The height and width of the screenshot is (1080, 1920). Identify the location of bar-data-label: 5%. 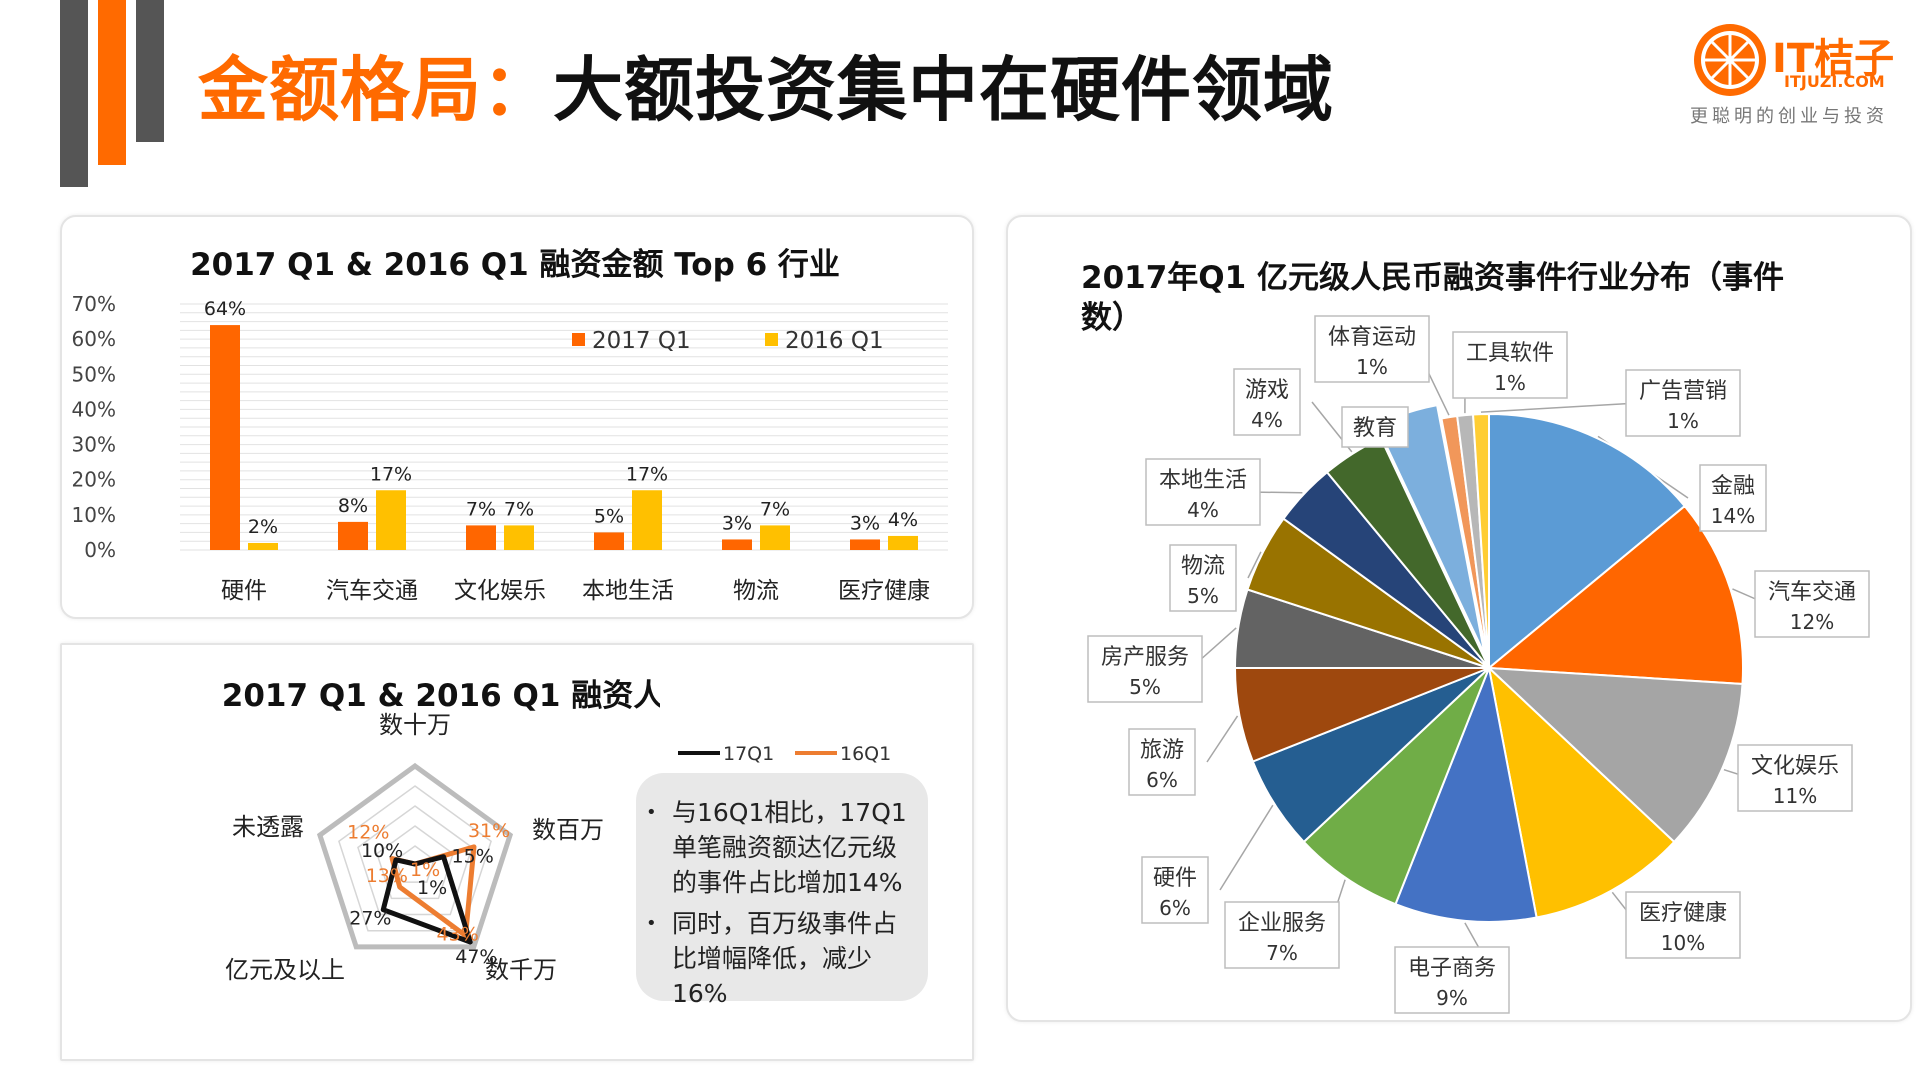
(609, 516).